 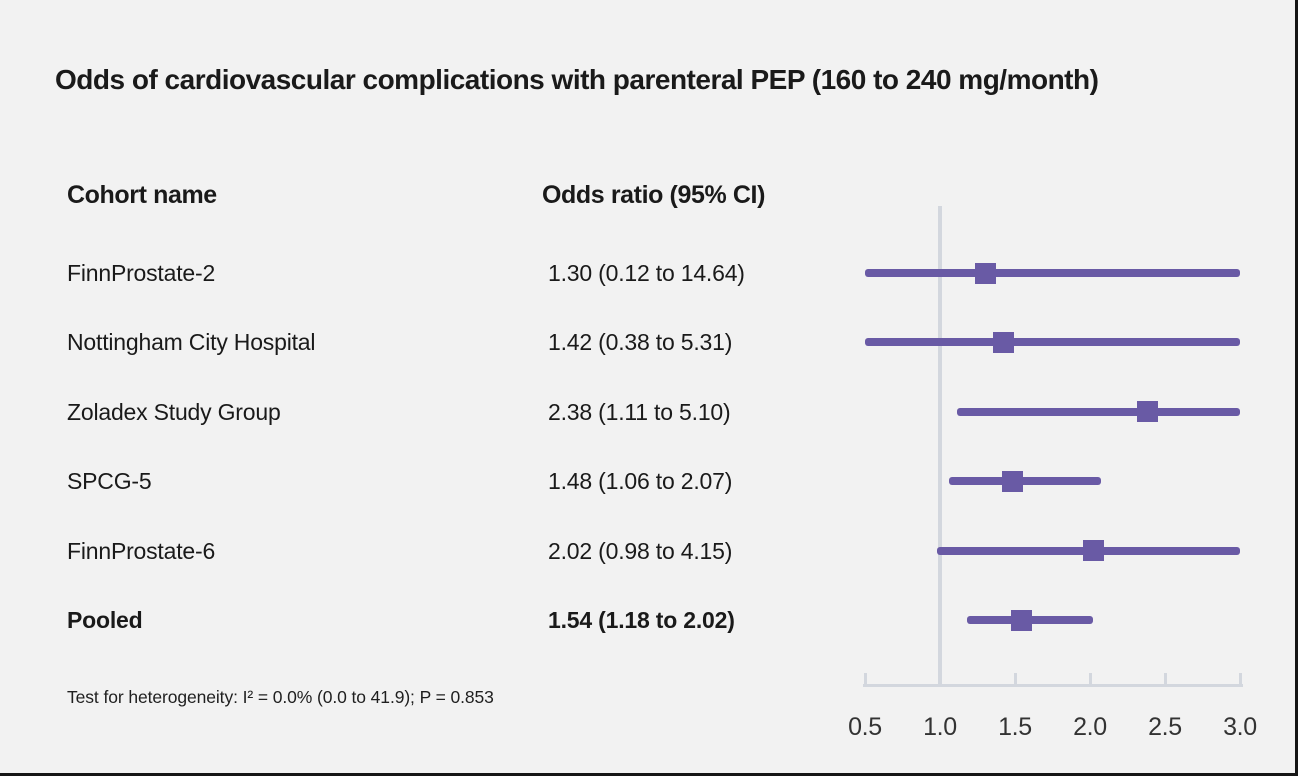 What do you see at coordinates (109, 481) in the screenshot?
I see `cohort-label: SPCG-5` at bounding box center [109, 481].